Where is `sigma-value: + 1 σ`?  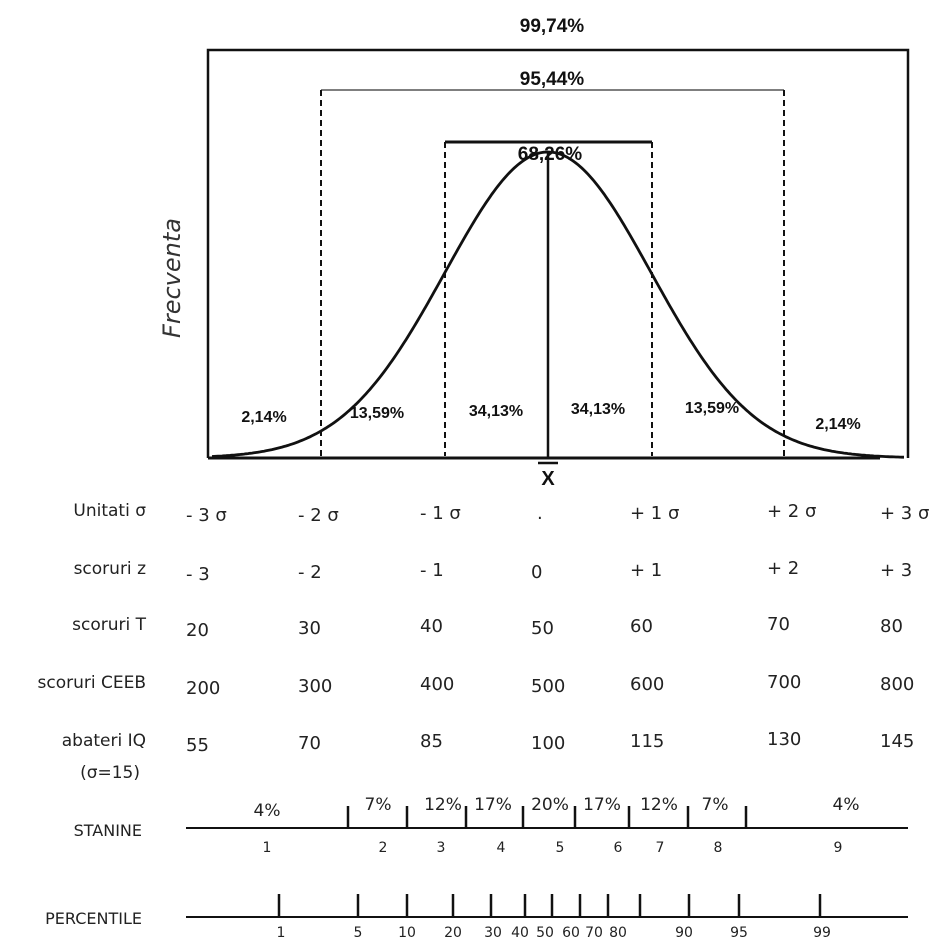
sigma-value: + 1 σ is located at coordinates (654, 513).